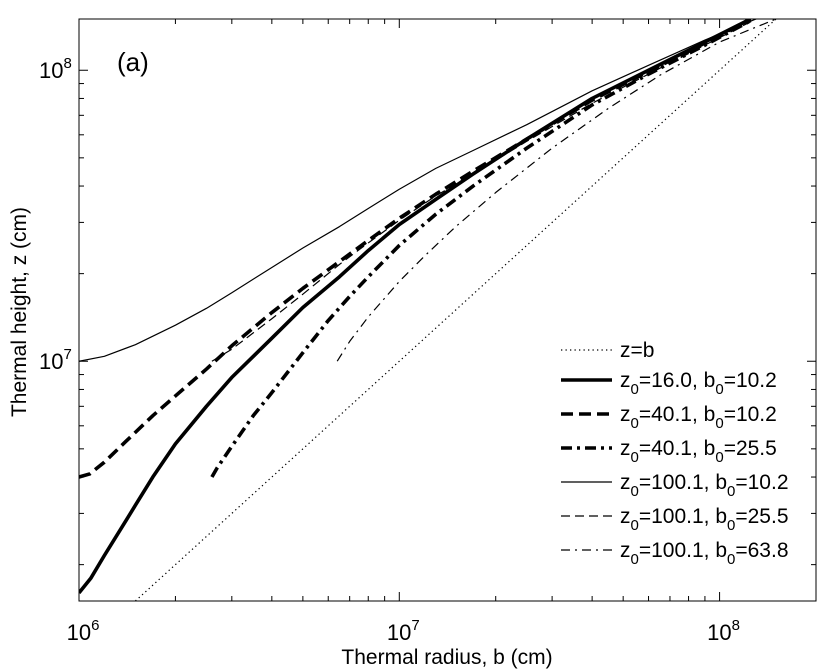  What do you see at coordinates (704, 519) in the screenshot?
I see `legend-label: z0=100.1, b0=25.5` at bounding box center [704, 519].